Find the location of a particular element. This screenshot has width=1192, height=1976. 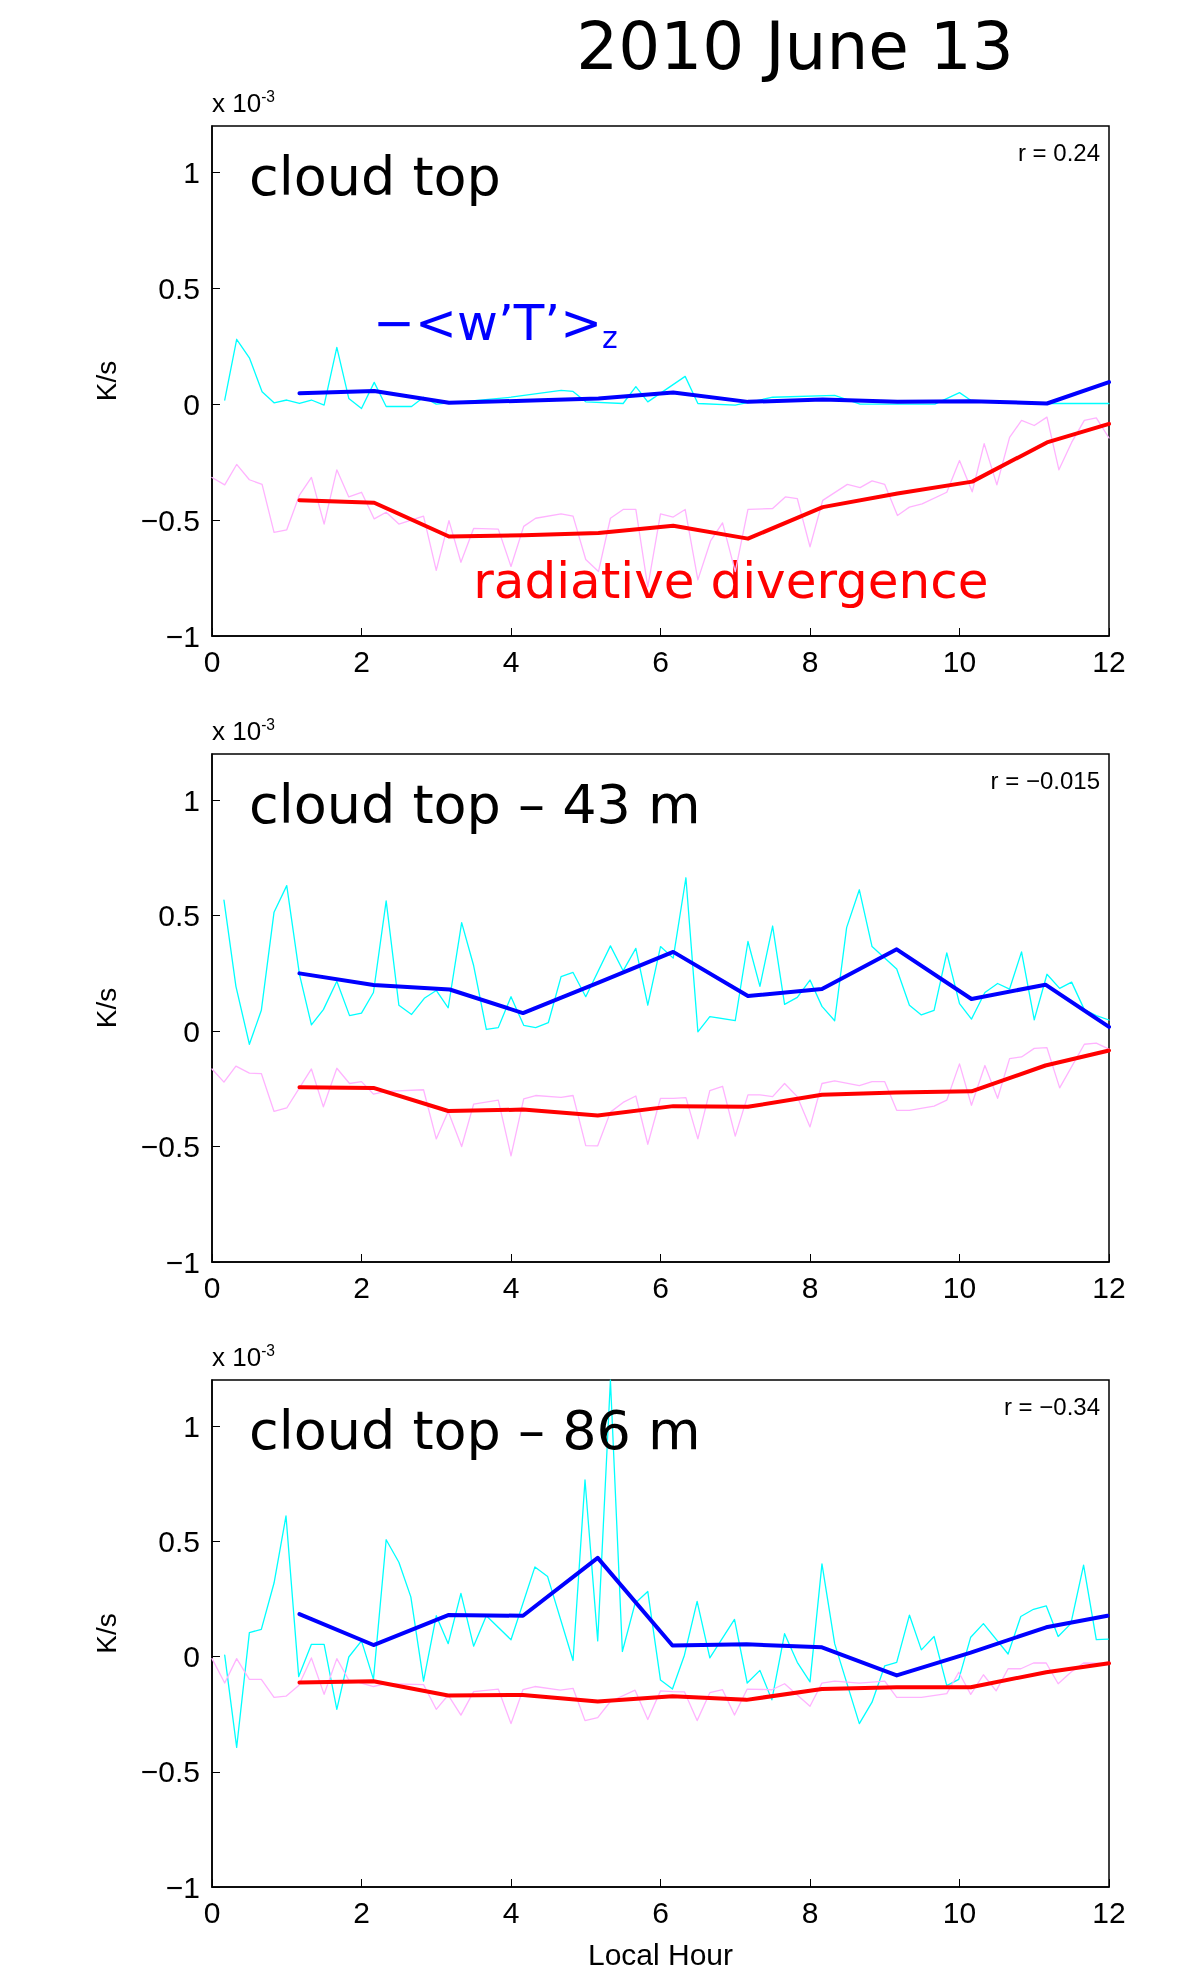

chart-title: 2010 June 13 is located at coordinates (795, 46).